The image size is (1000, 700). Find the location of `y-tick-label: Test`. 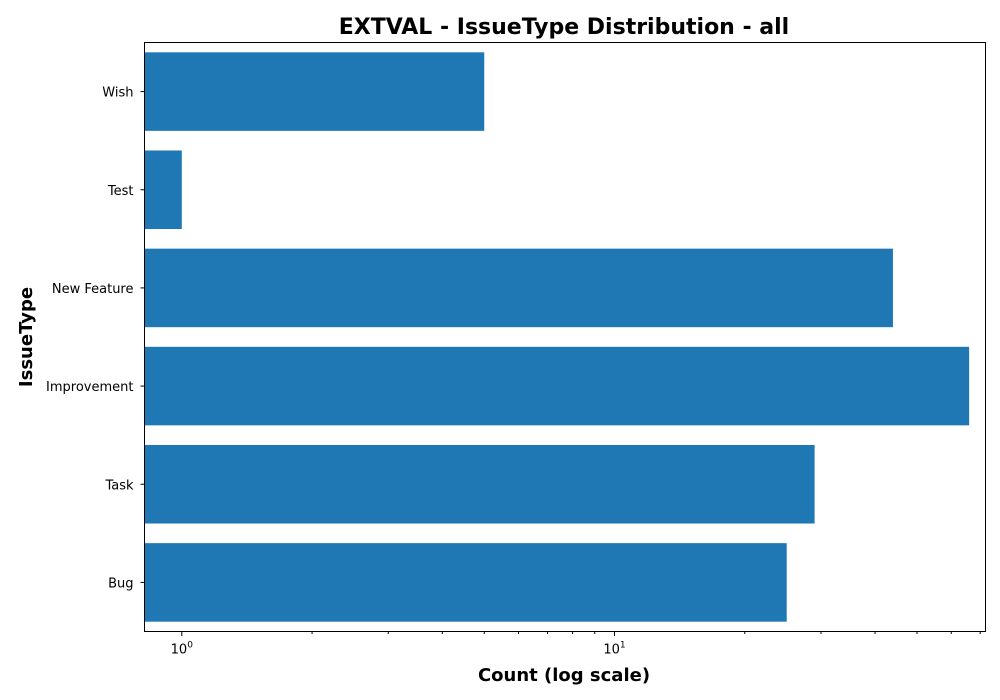

y-tick-label: Test is located at coordinates (120, 191).